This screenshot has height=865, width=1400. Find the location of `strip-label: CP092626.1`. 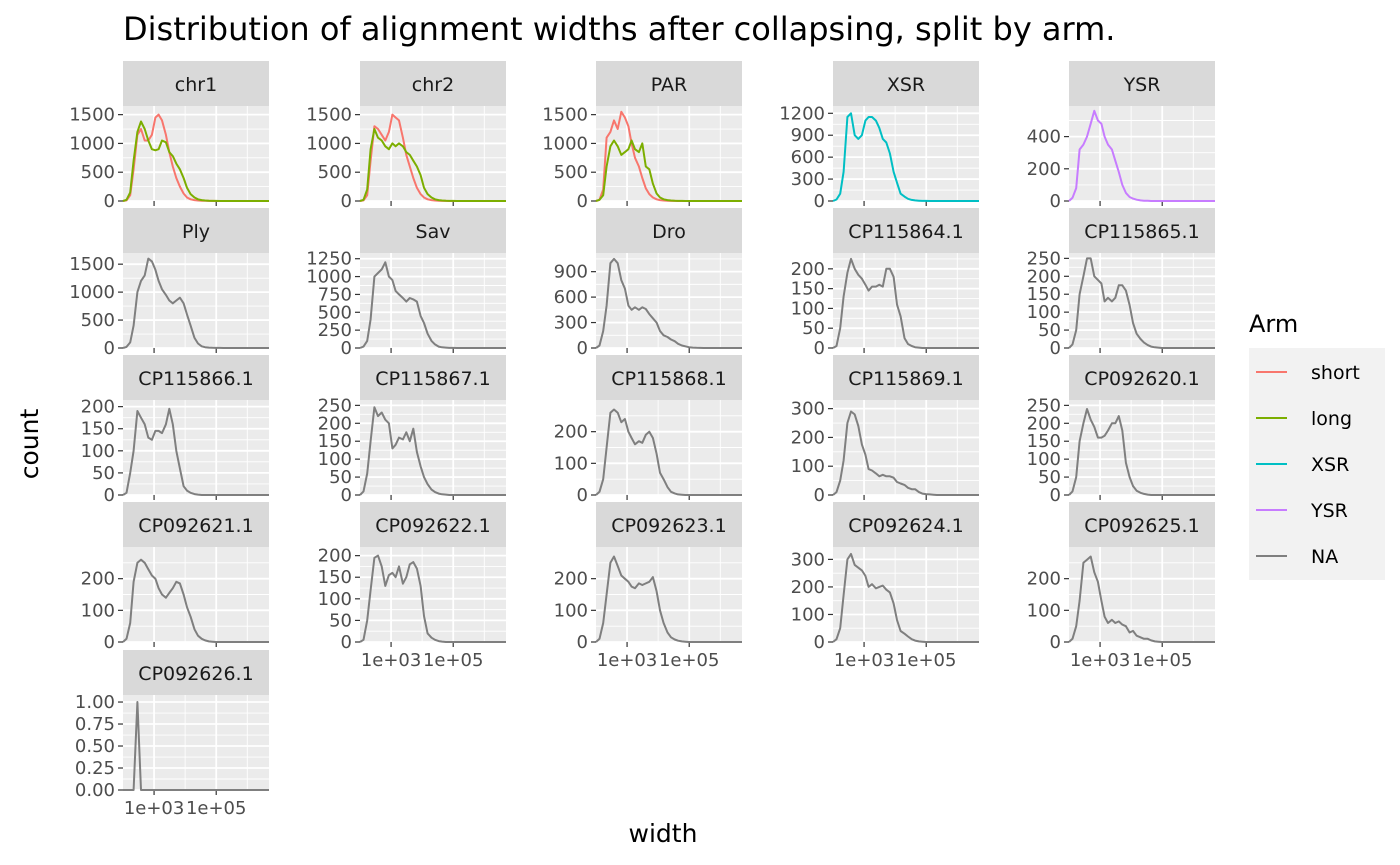

strip-label: CP092626.1 is located at coordinates (195, 674).